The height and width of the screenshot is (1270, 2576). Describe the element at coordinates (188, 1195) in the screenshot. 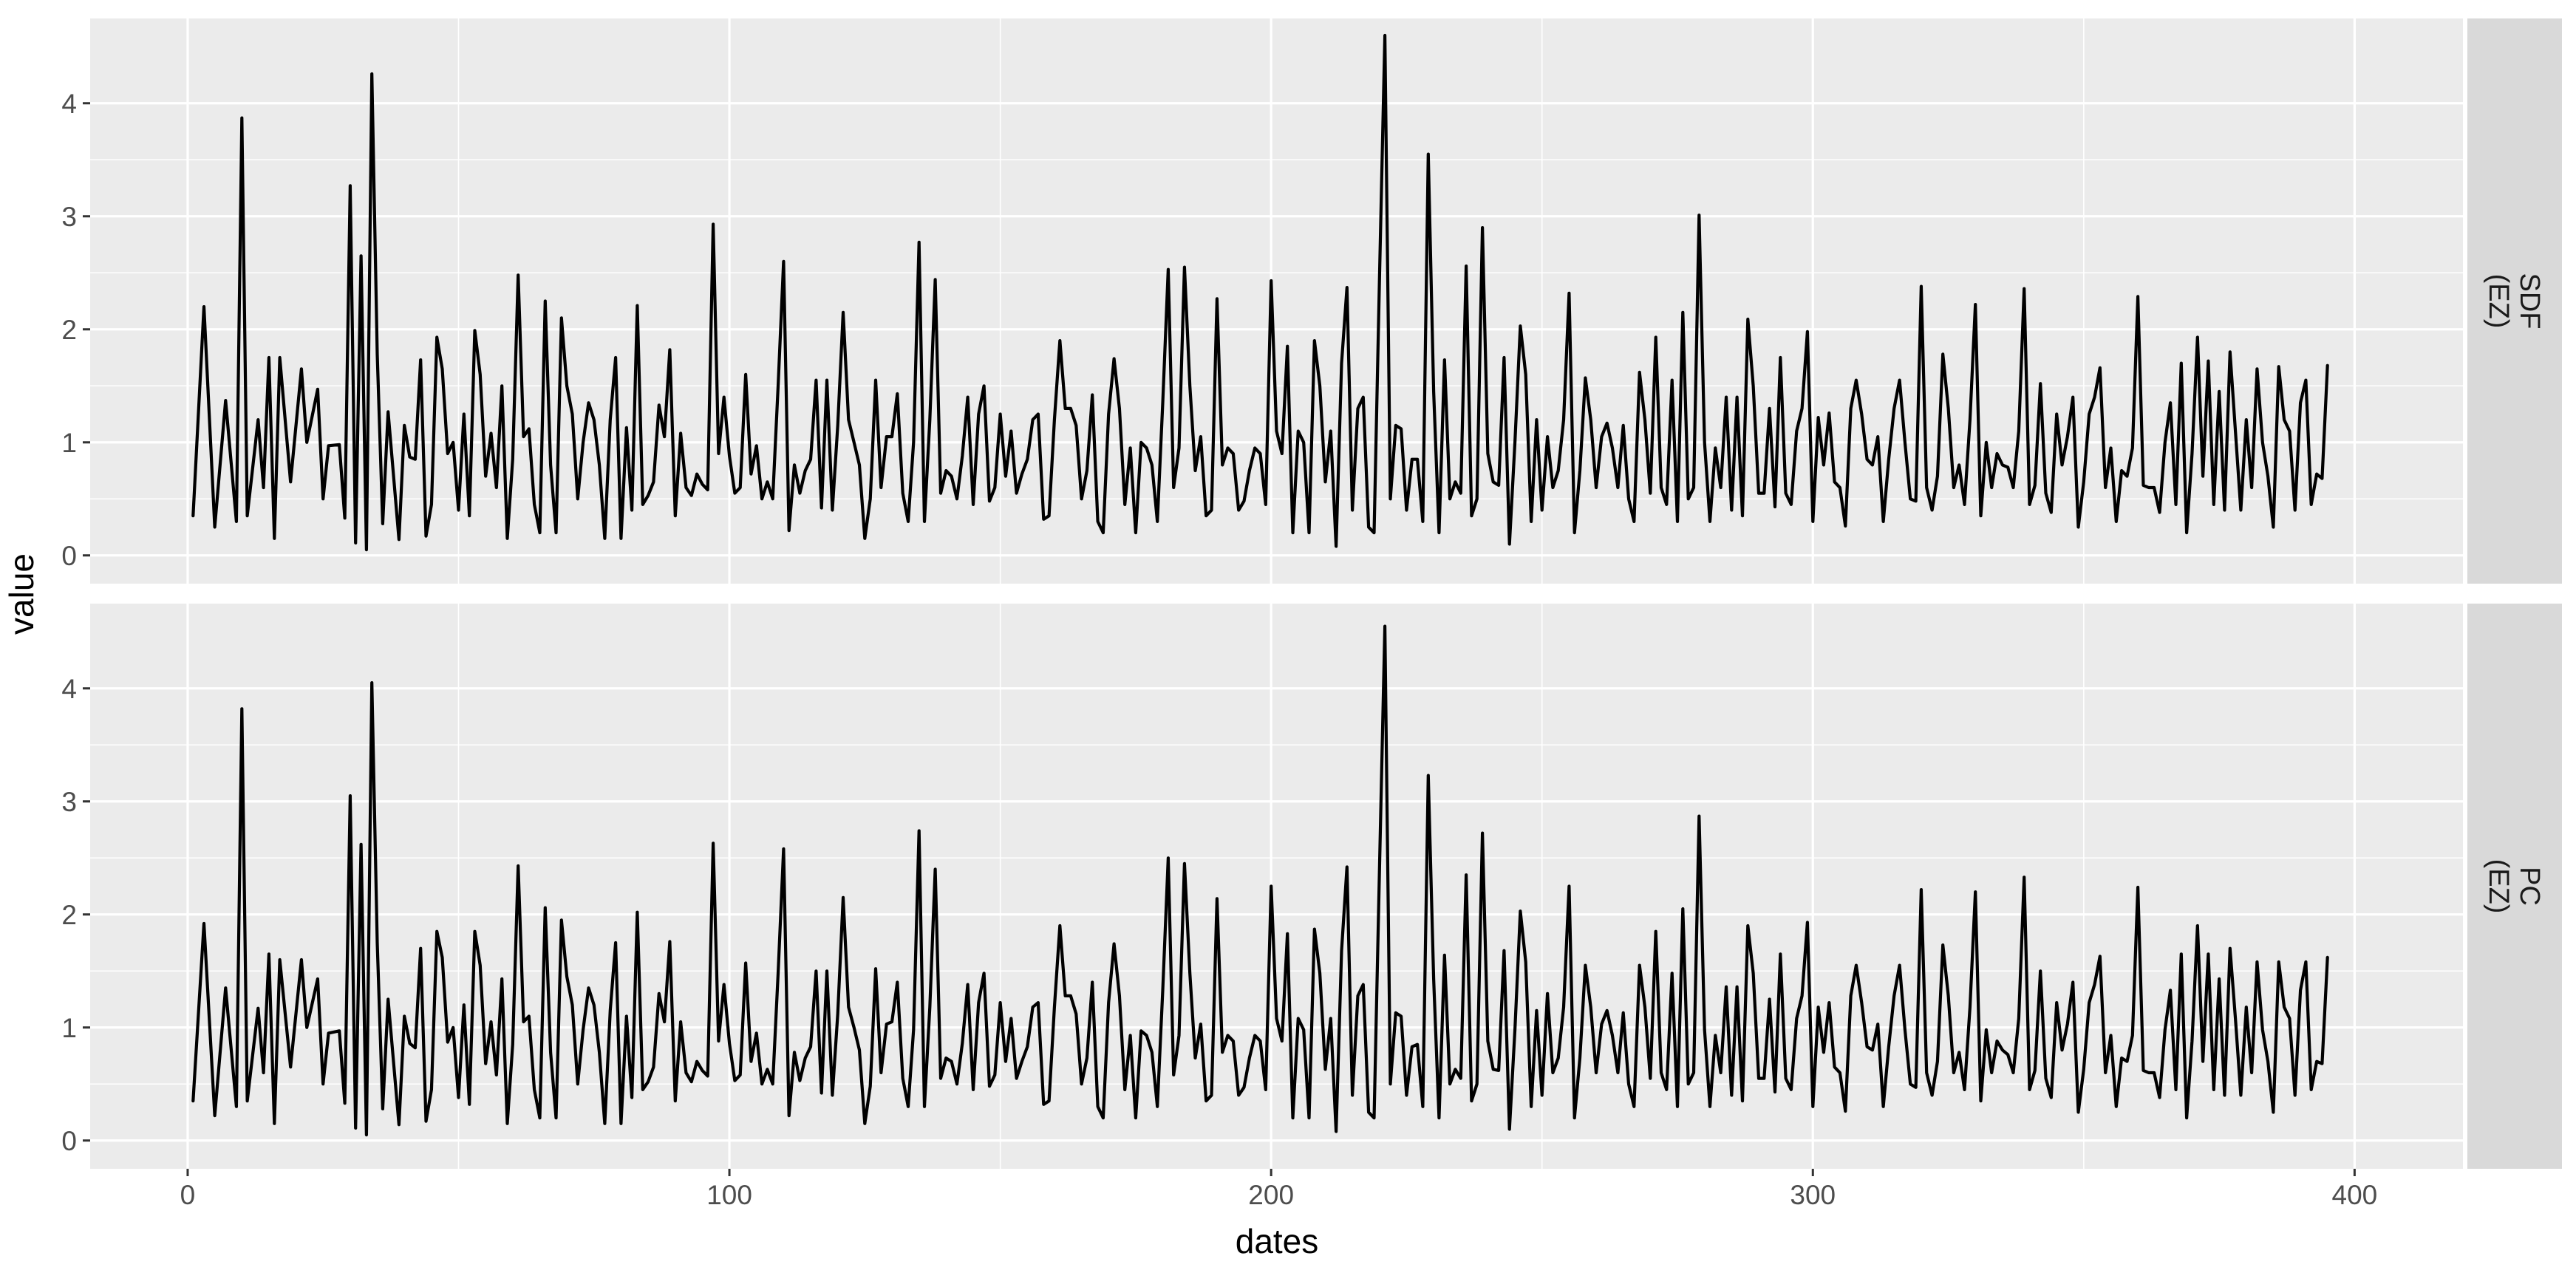

I see `x-tick-label: 0` at that location.